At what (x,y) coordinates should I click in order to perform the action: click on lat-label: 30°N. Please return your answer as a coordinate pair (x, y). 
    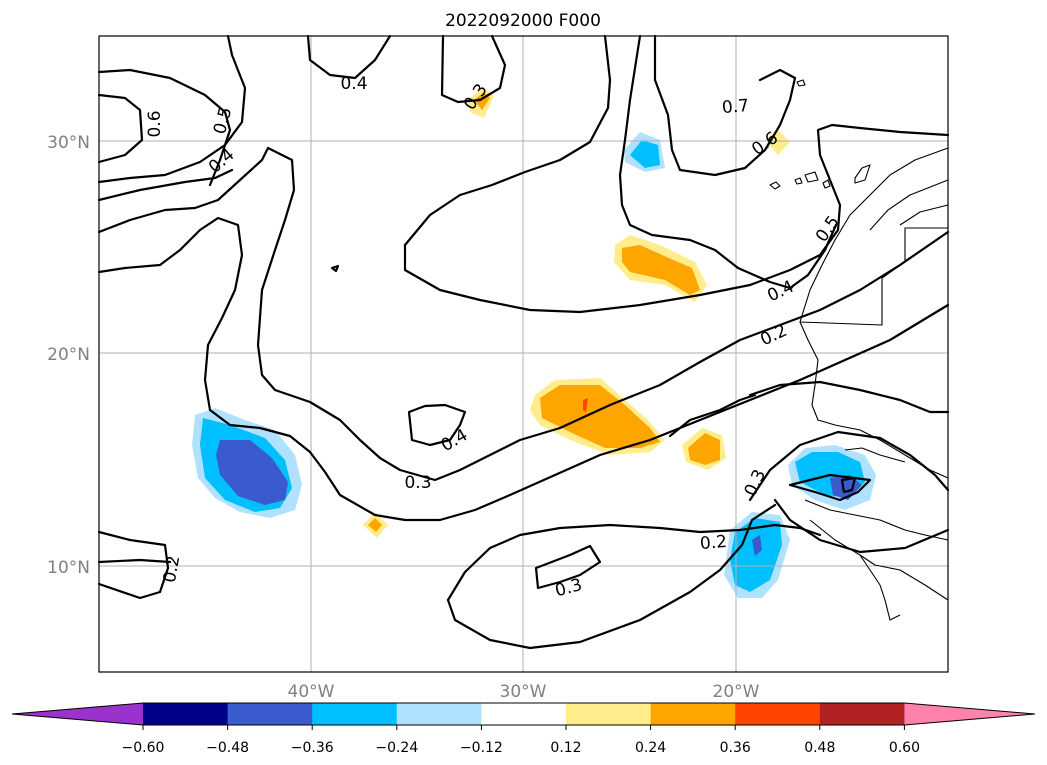
    Looking at the image, I should click on (68, 143).